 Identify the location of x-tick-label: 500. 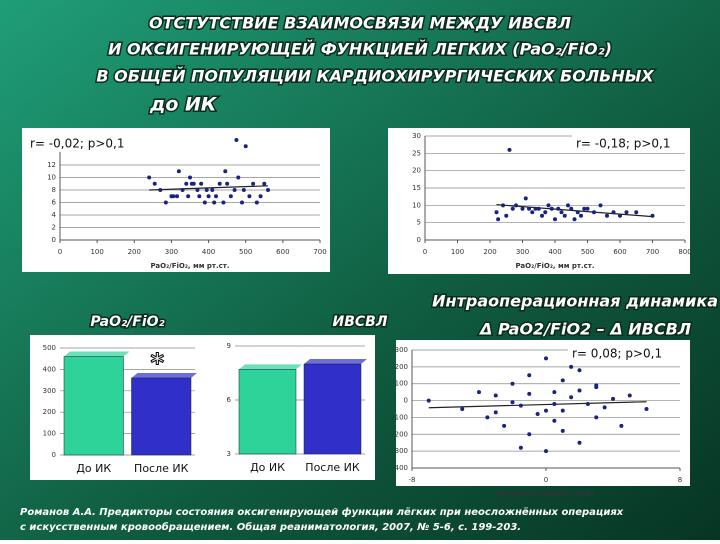
(587, 252).